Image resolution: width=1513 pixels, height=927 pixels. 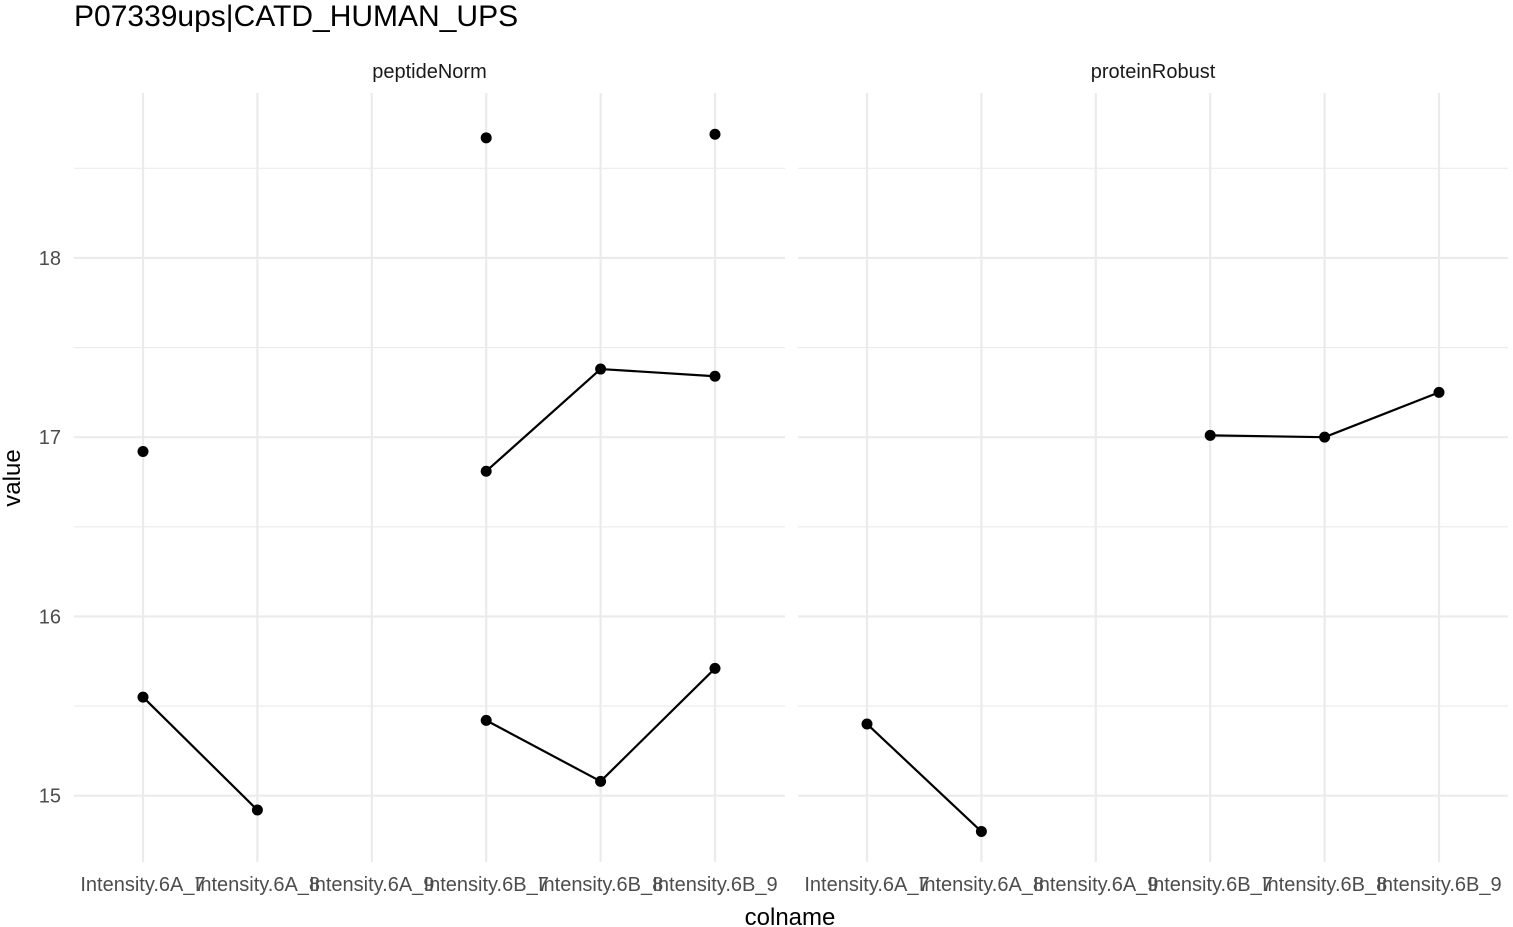 What do you see at coordinates (429, 72) in the screenshot?
I see `facet-strip-label: peptideNorm` at bounding box center [429, 72].